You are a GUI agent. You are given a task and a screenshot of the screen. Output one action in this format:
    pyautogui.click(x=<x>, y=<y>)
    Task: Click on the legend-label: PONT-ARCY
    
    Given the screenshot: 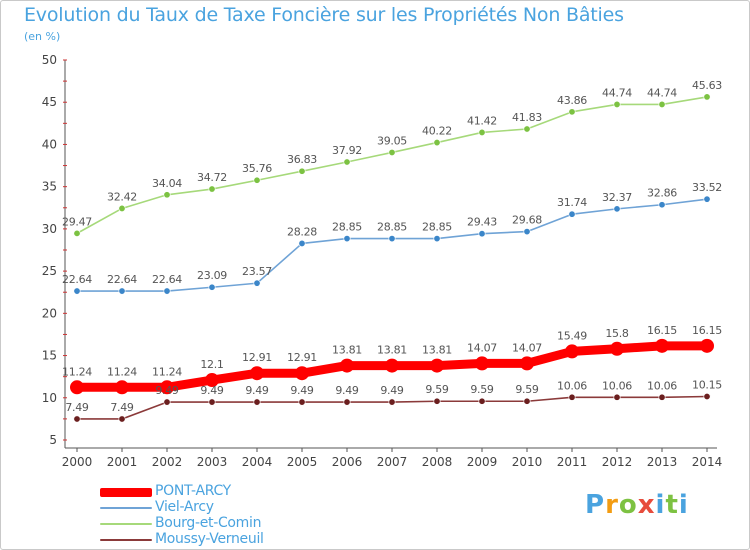 What is the action you would take?
    pyautogui.click(x=193, y=491)
    